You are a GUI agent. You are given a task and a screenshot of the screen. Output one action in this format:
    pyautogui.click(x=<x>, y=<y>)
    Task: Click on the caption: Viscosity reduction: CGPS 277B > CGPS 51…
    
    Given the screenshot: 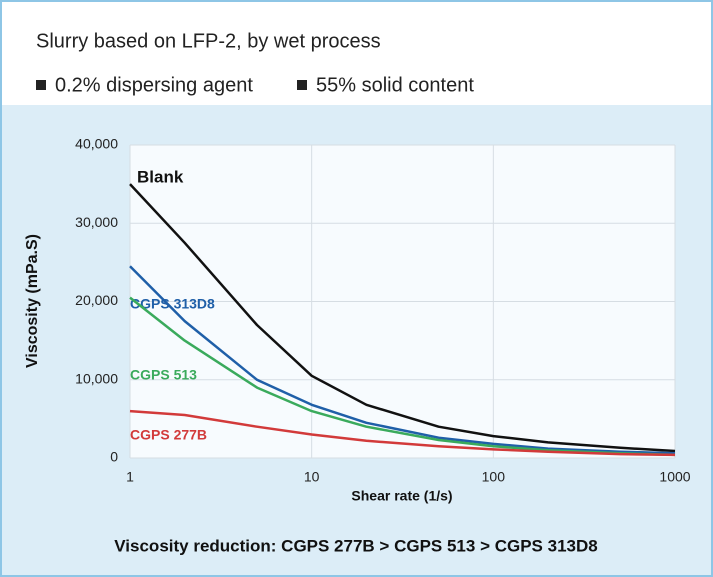 What is the action you would take?
    pyautogui.click(x=355, y=545)
    